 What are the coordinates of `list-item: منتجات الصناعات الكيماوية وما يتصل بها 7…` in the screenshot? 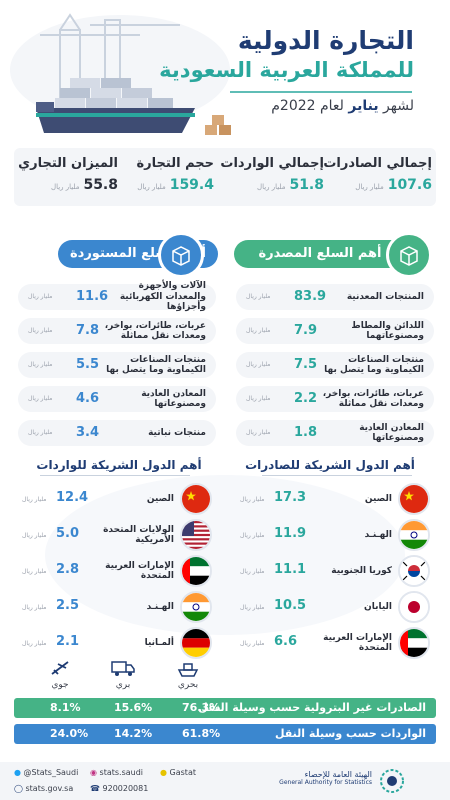 It's located at (335, 365).